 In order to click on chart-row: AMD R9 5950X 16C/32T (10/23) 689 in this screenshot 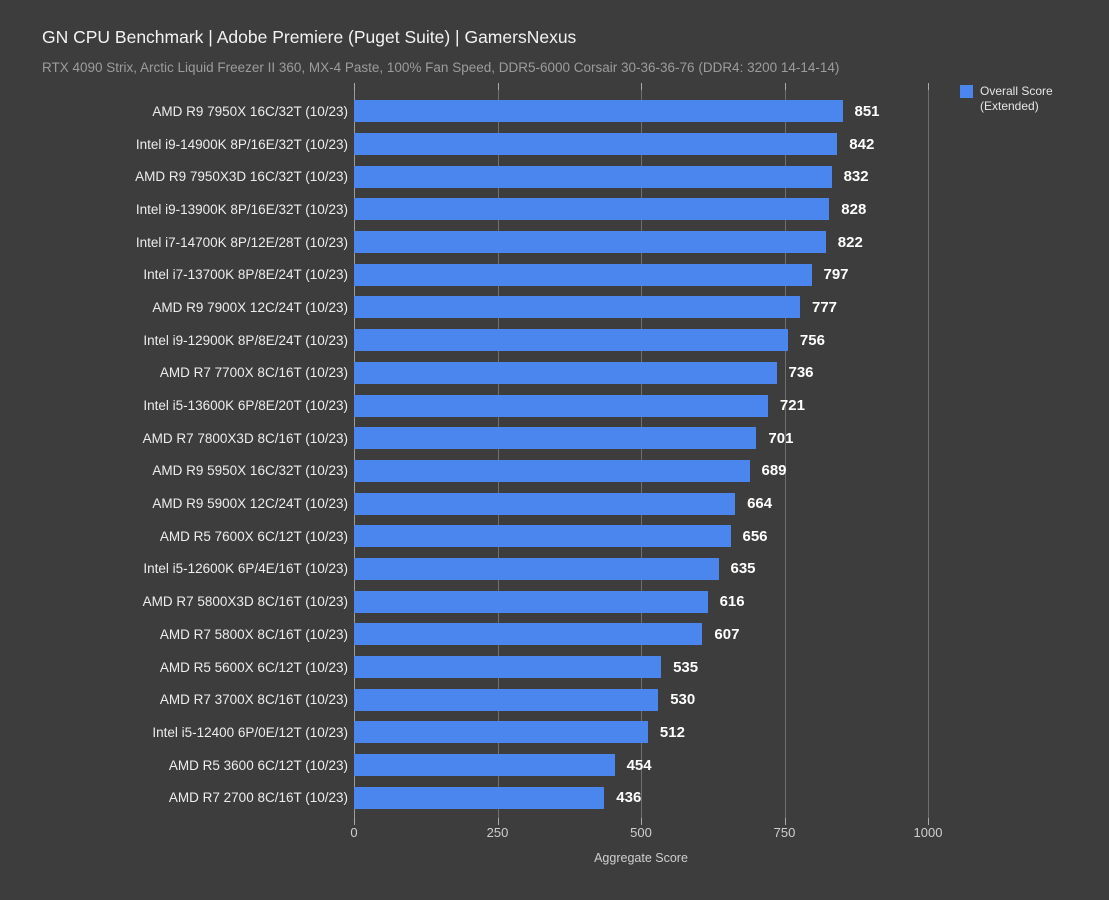, I will do `click(567, 471)`.